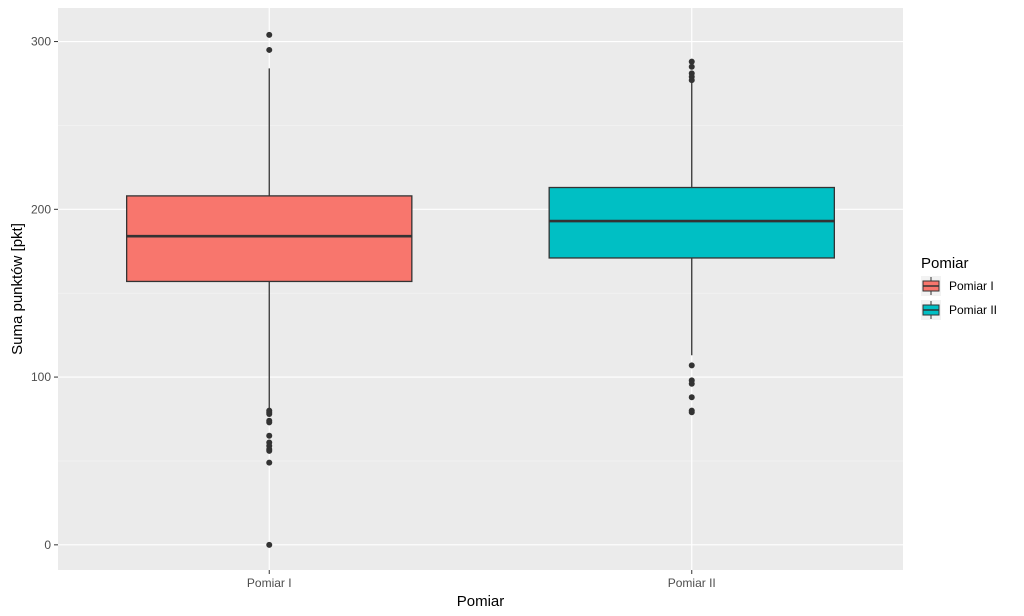  Describe the element at coordinates (41, 377) in the screenshot. I see `y-tick-label: 100` at that location.